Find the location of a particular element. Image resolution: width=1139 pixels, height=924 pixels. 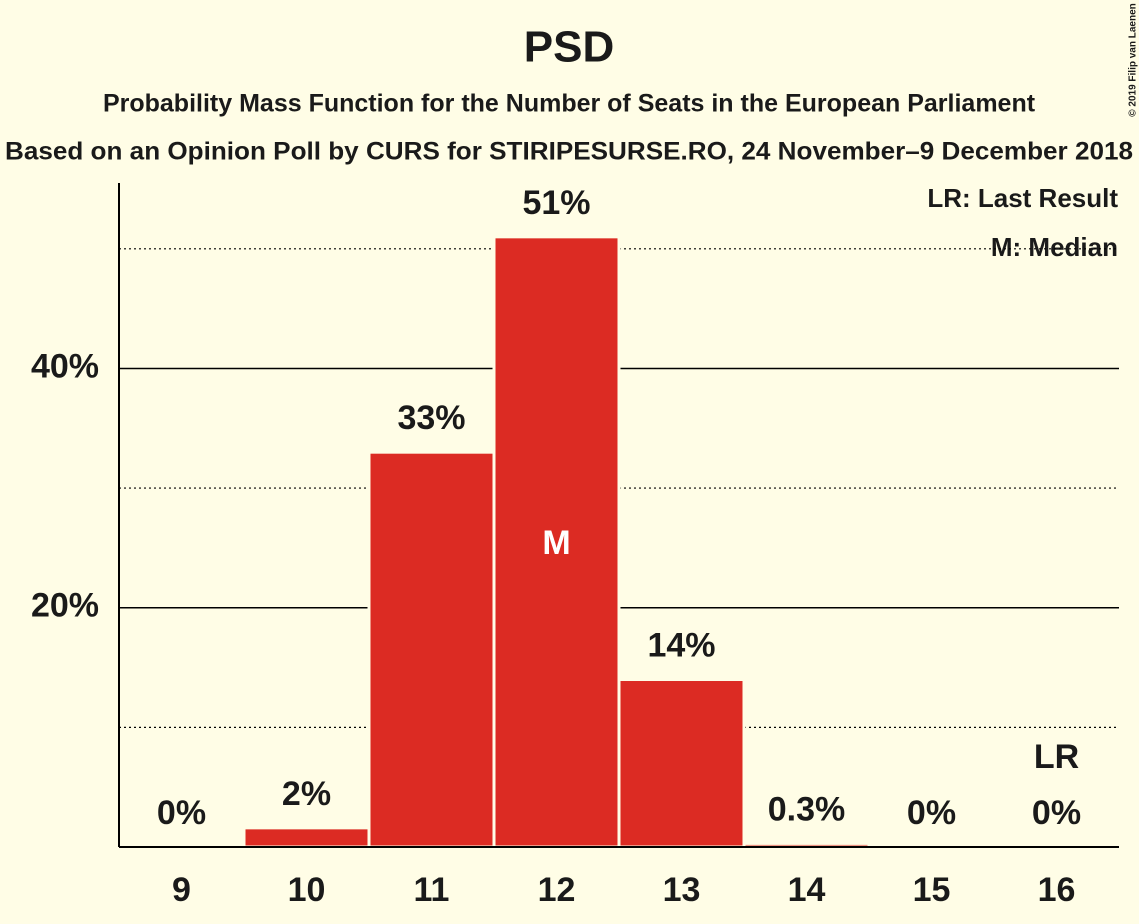

chart-title: PSD is located at coordinates (569, 47).